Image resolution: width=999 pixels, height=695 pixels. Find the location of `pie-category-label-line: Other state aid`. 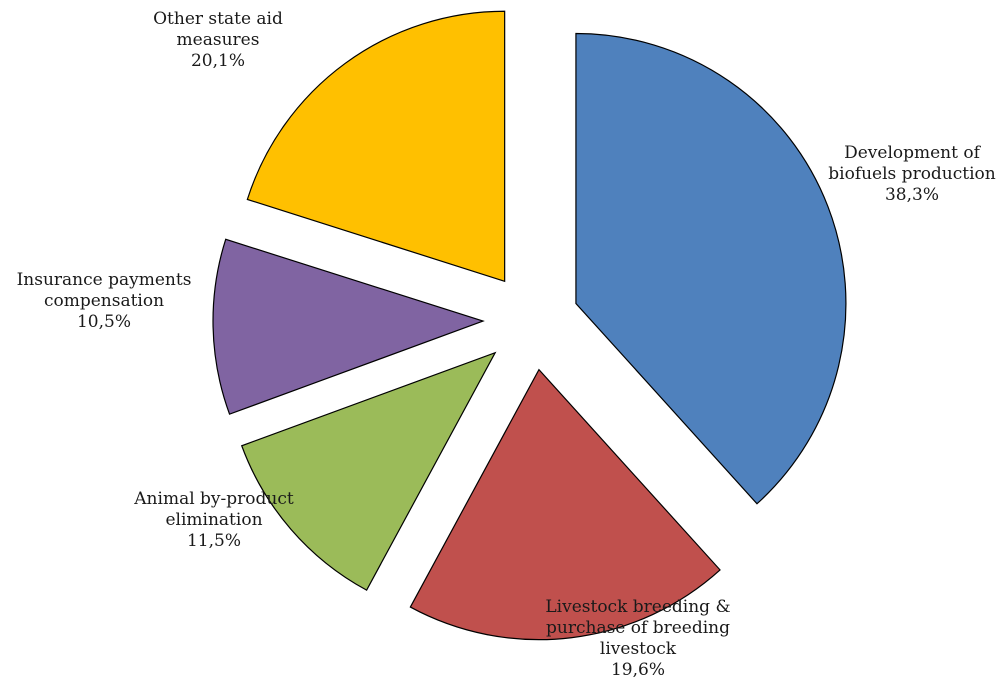

pie-category-label-line: Other state aid is located at coordinates (218, 19).